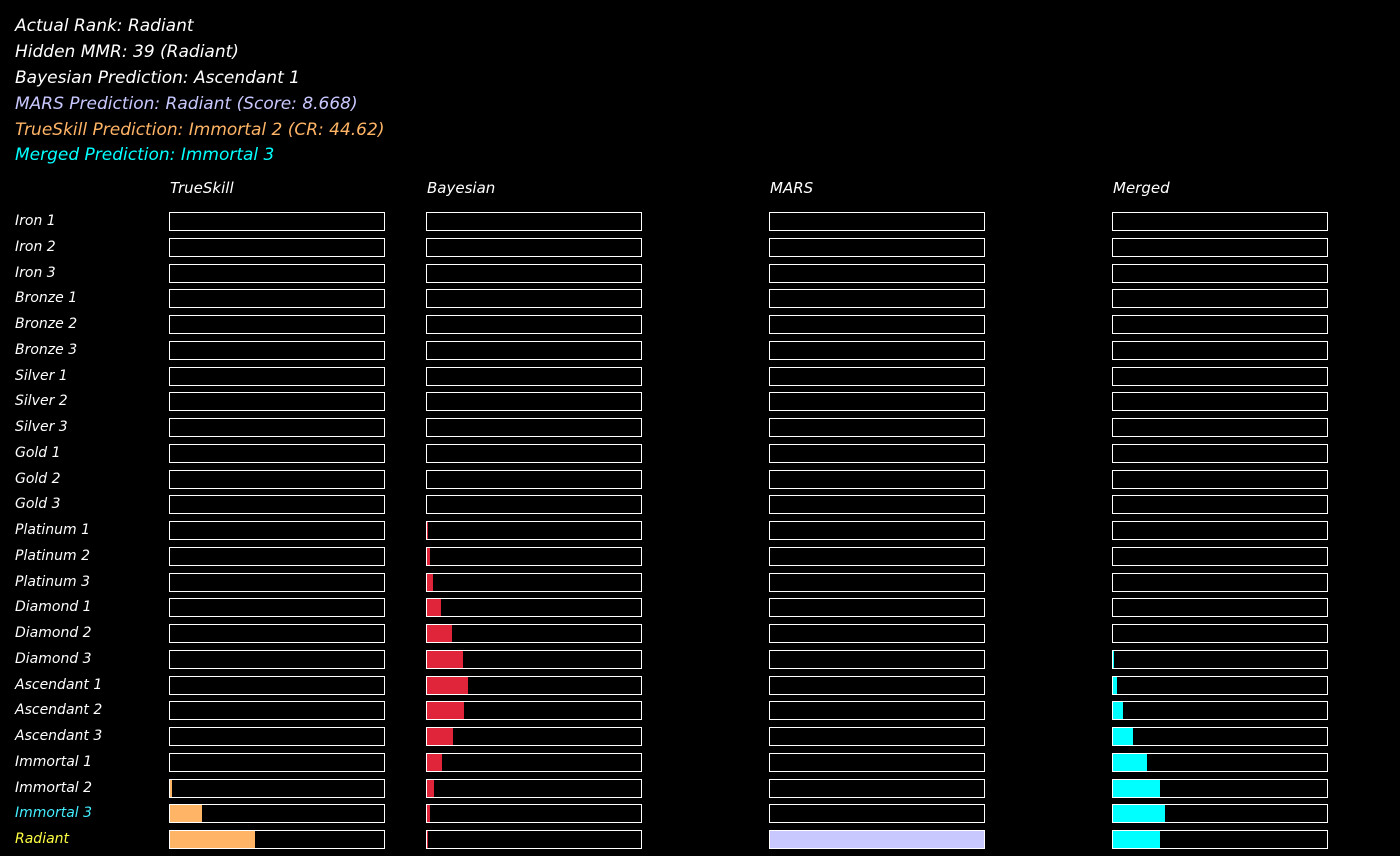 The width and height of the screenshot is (1400, 856). I want to click on rank-label-gold-3: Gold 3, so click(38, 504).